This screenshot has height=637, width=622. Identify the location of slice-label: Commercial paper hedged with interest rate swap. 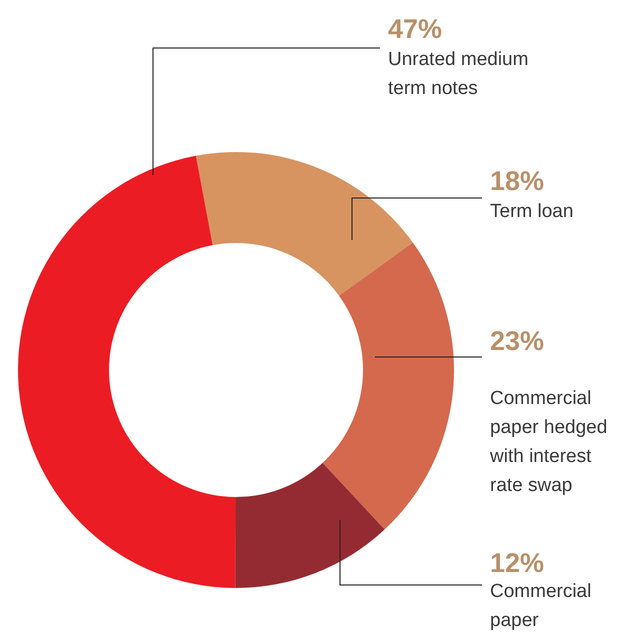
(548, 442).